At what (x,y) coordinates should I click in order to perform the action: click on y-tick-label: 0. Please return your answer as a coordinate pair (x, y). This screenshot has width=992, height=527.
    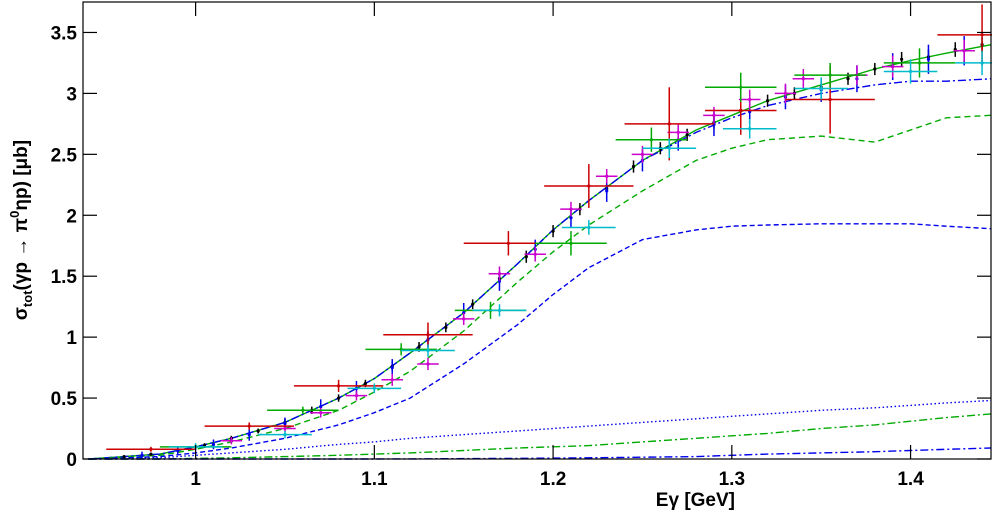
    Looking at the image, I should click on (71, 460).